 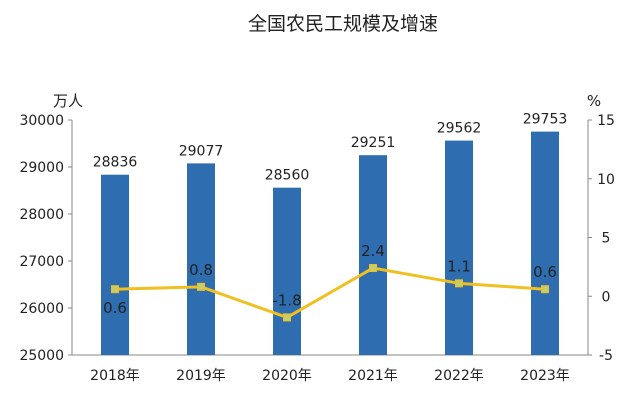 I want to click on x-tick-label: 2018年, so click(x=115, y=376).